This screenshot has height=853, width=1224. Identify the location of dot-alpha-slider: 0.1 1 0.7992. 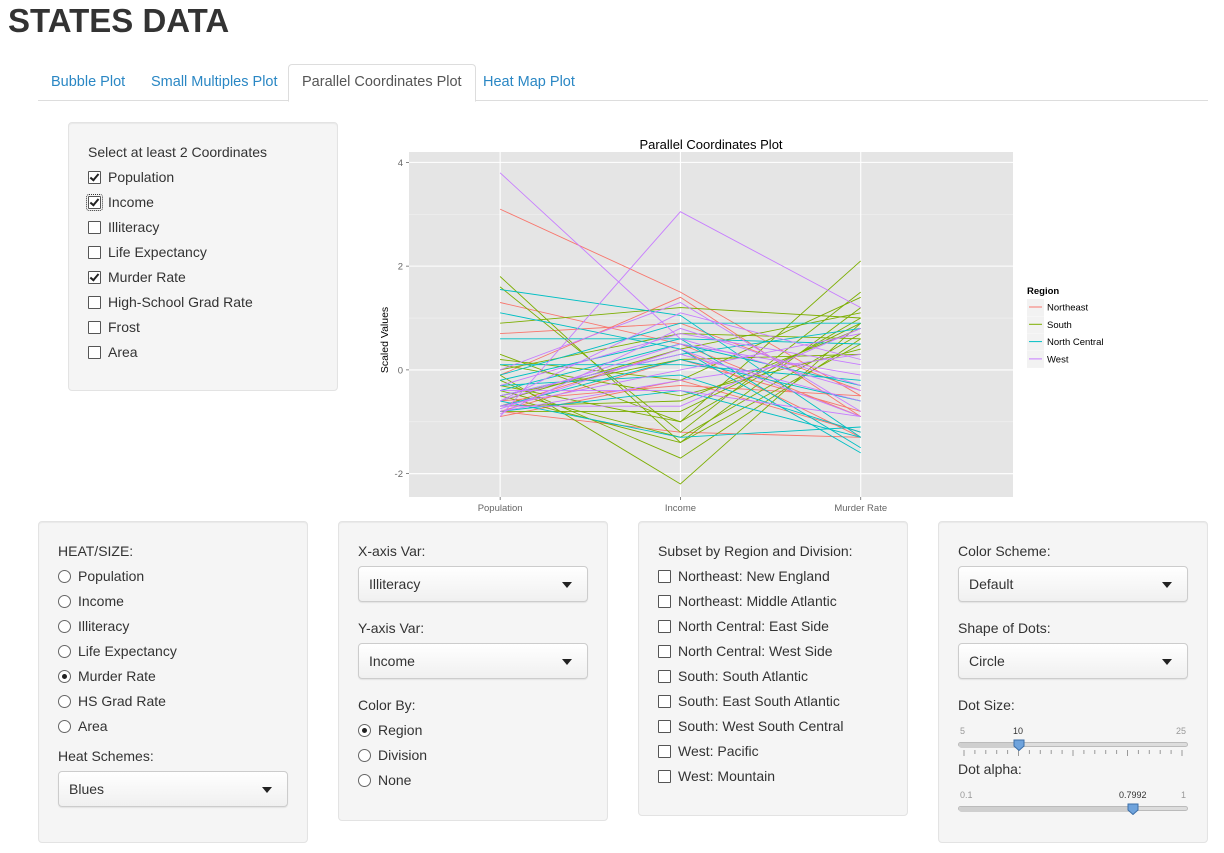
(1073, 804).